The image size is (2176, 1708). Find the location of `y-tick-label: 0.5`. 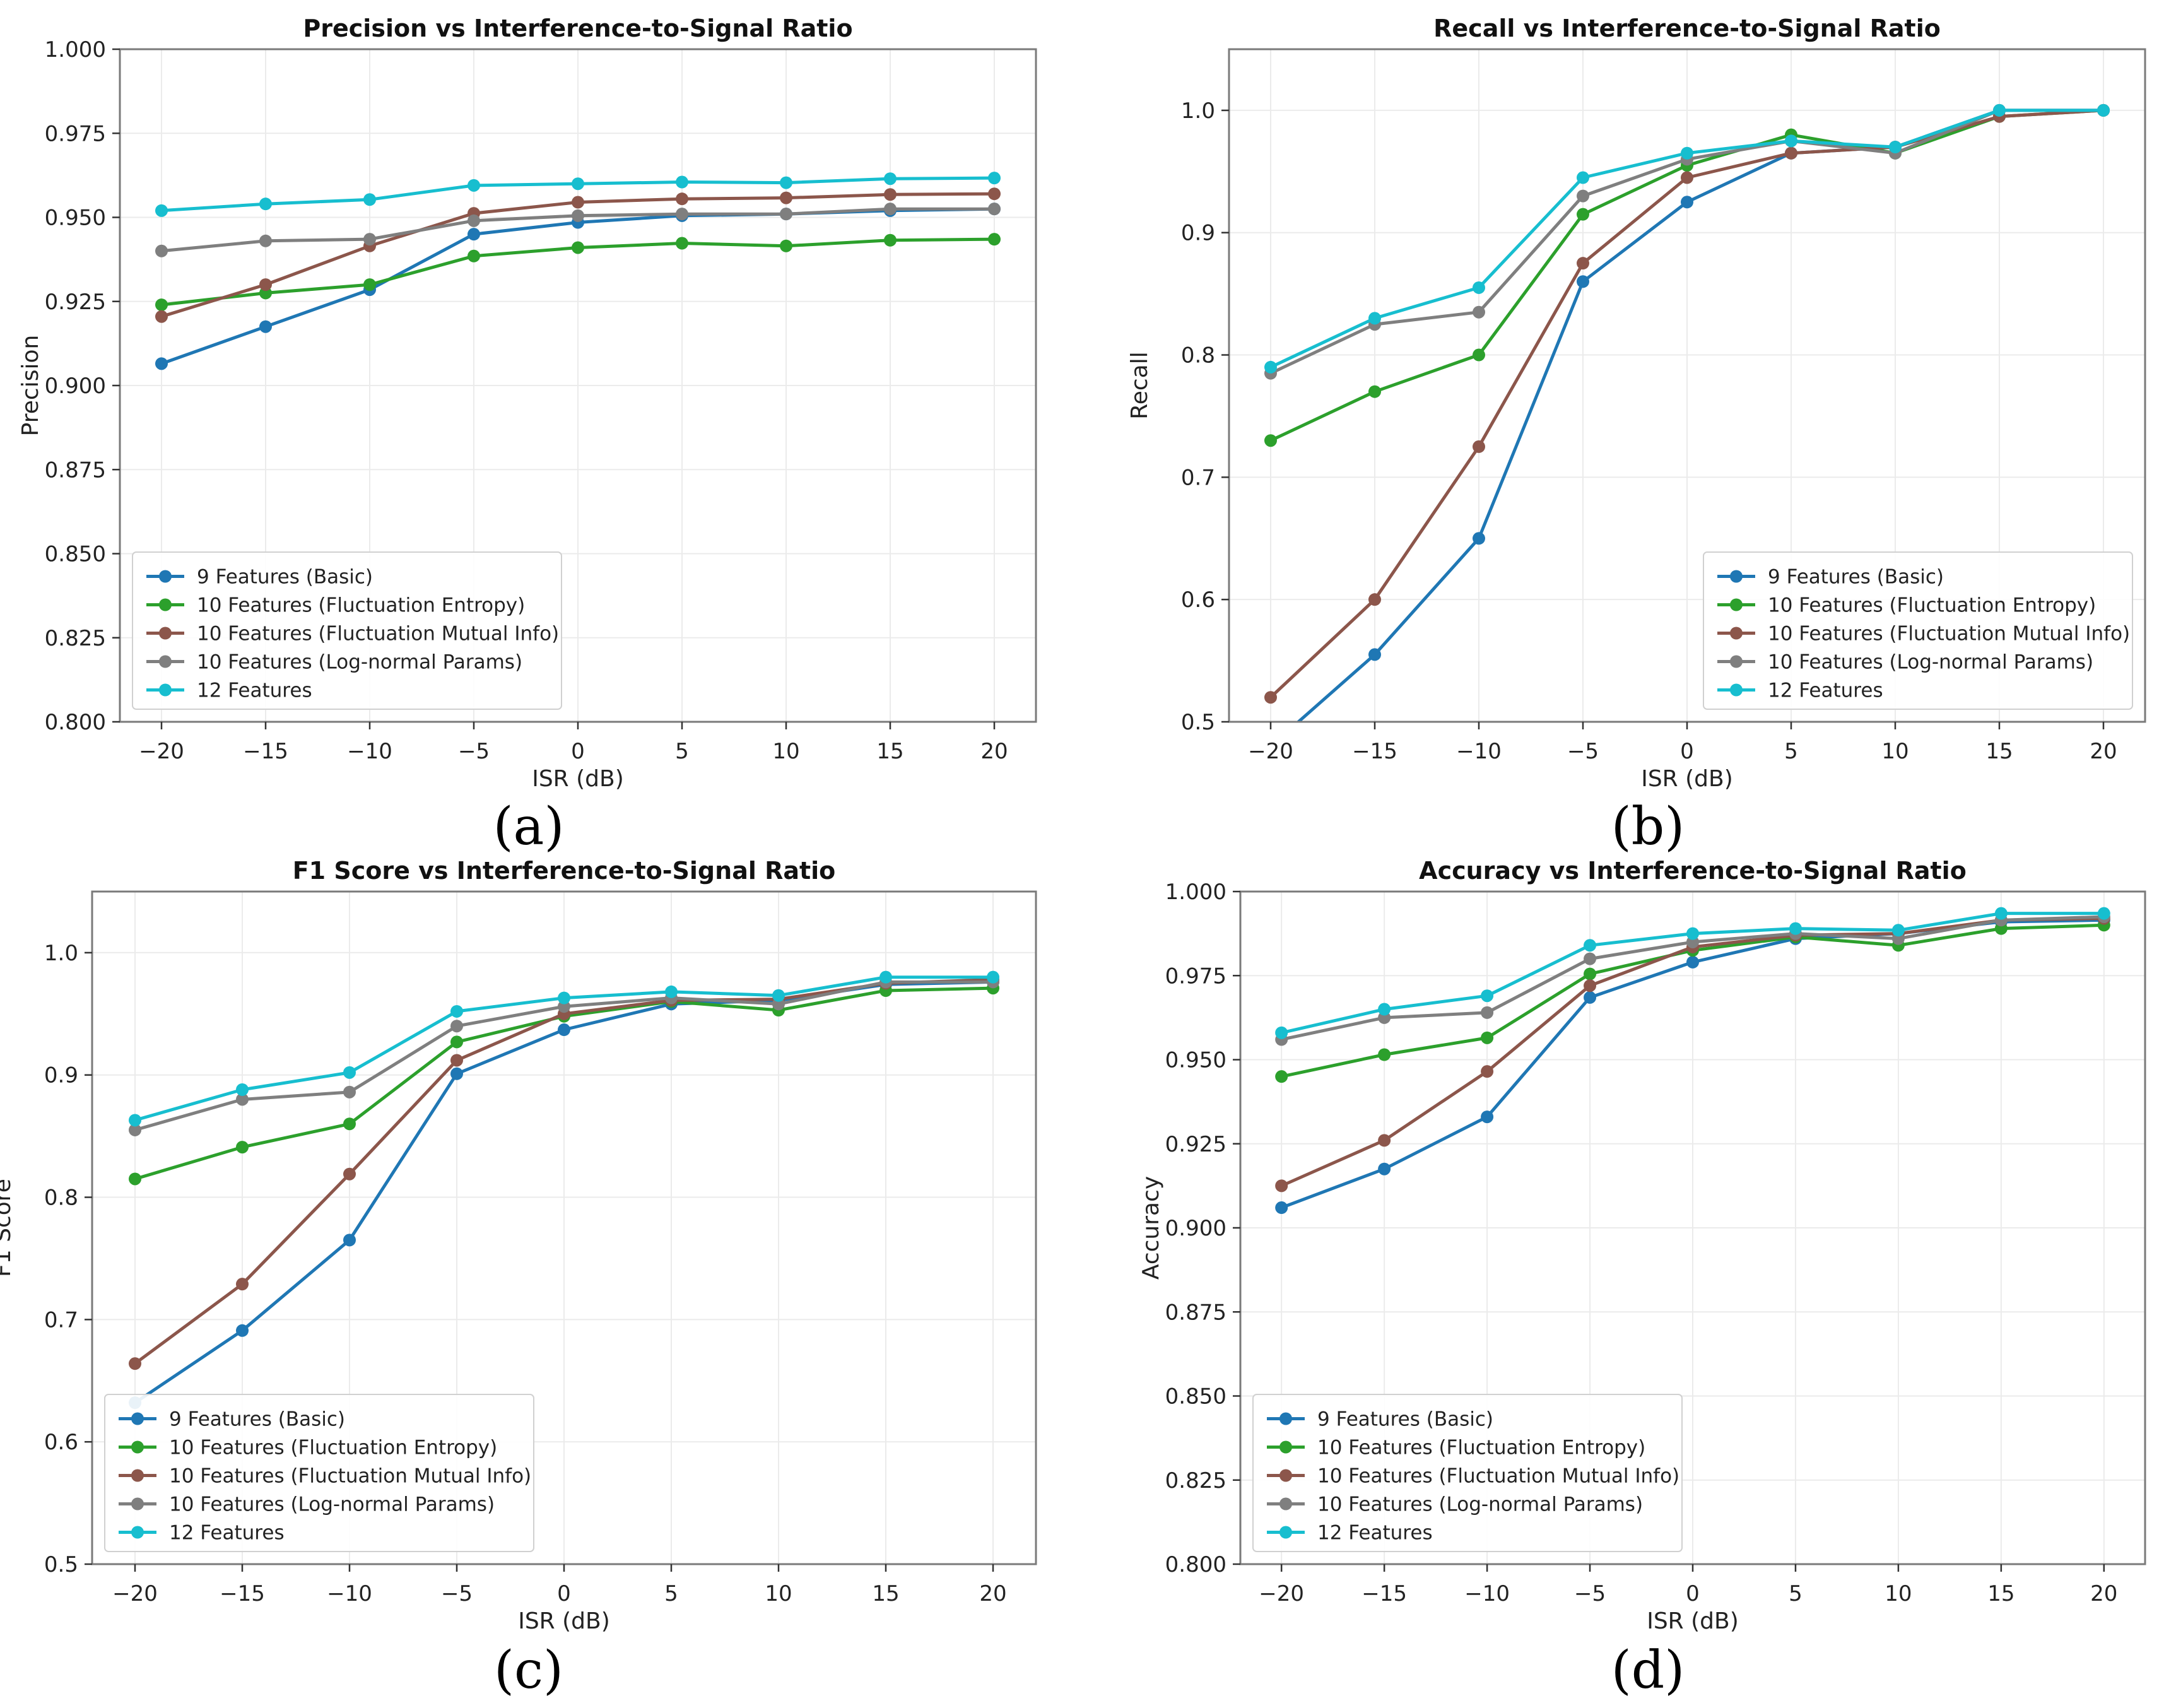

y-tick-label: 0.5 is located at coordinates (1198, 722).